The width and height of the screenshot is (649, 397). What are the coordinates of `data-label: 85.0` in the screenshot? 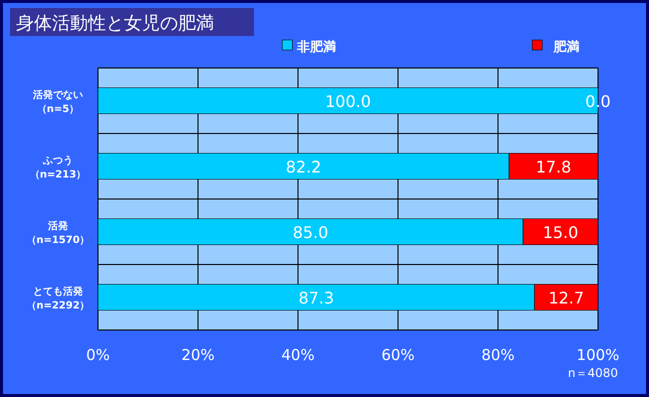 It's located at (310, 232).